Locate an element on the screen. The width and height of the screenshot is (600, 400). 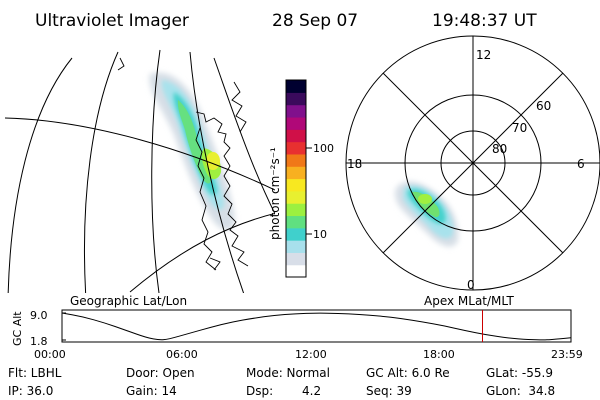
orbit-xtick-2359: 23:59 is located at coordinates (567, 354).